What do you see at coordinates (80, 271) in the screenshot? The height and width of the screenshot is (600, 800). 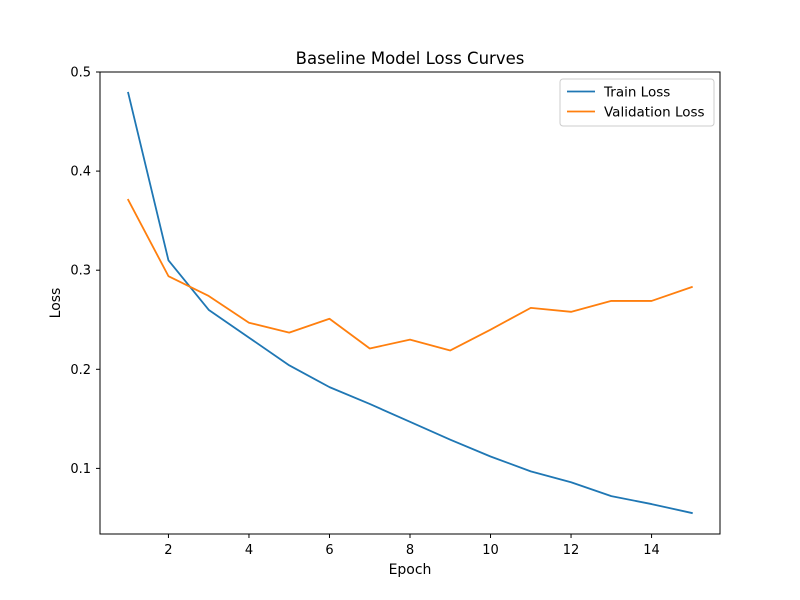 I see `y-tick-label: 0.3` at bounding box center [80, 271].